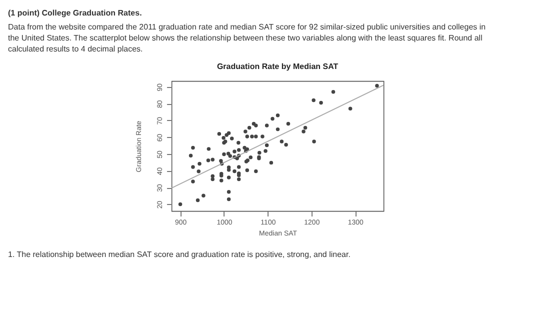 This screenshot has height=318, width=560. Describe the element at coordinates (247, 38) in the screenshot. I see `text: Data from the website compared the 2011 graduation rate and median SAT score for 92 similar-sized public universities and colleges in the United States. The scatterplot below shows the relationship between these two variables along with the least squares fit. Round all calculated results to 4 decimal places.` at that location.